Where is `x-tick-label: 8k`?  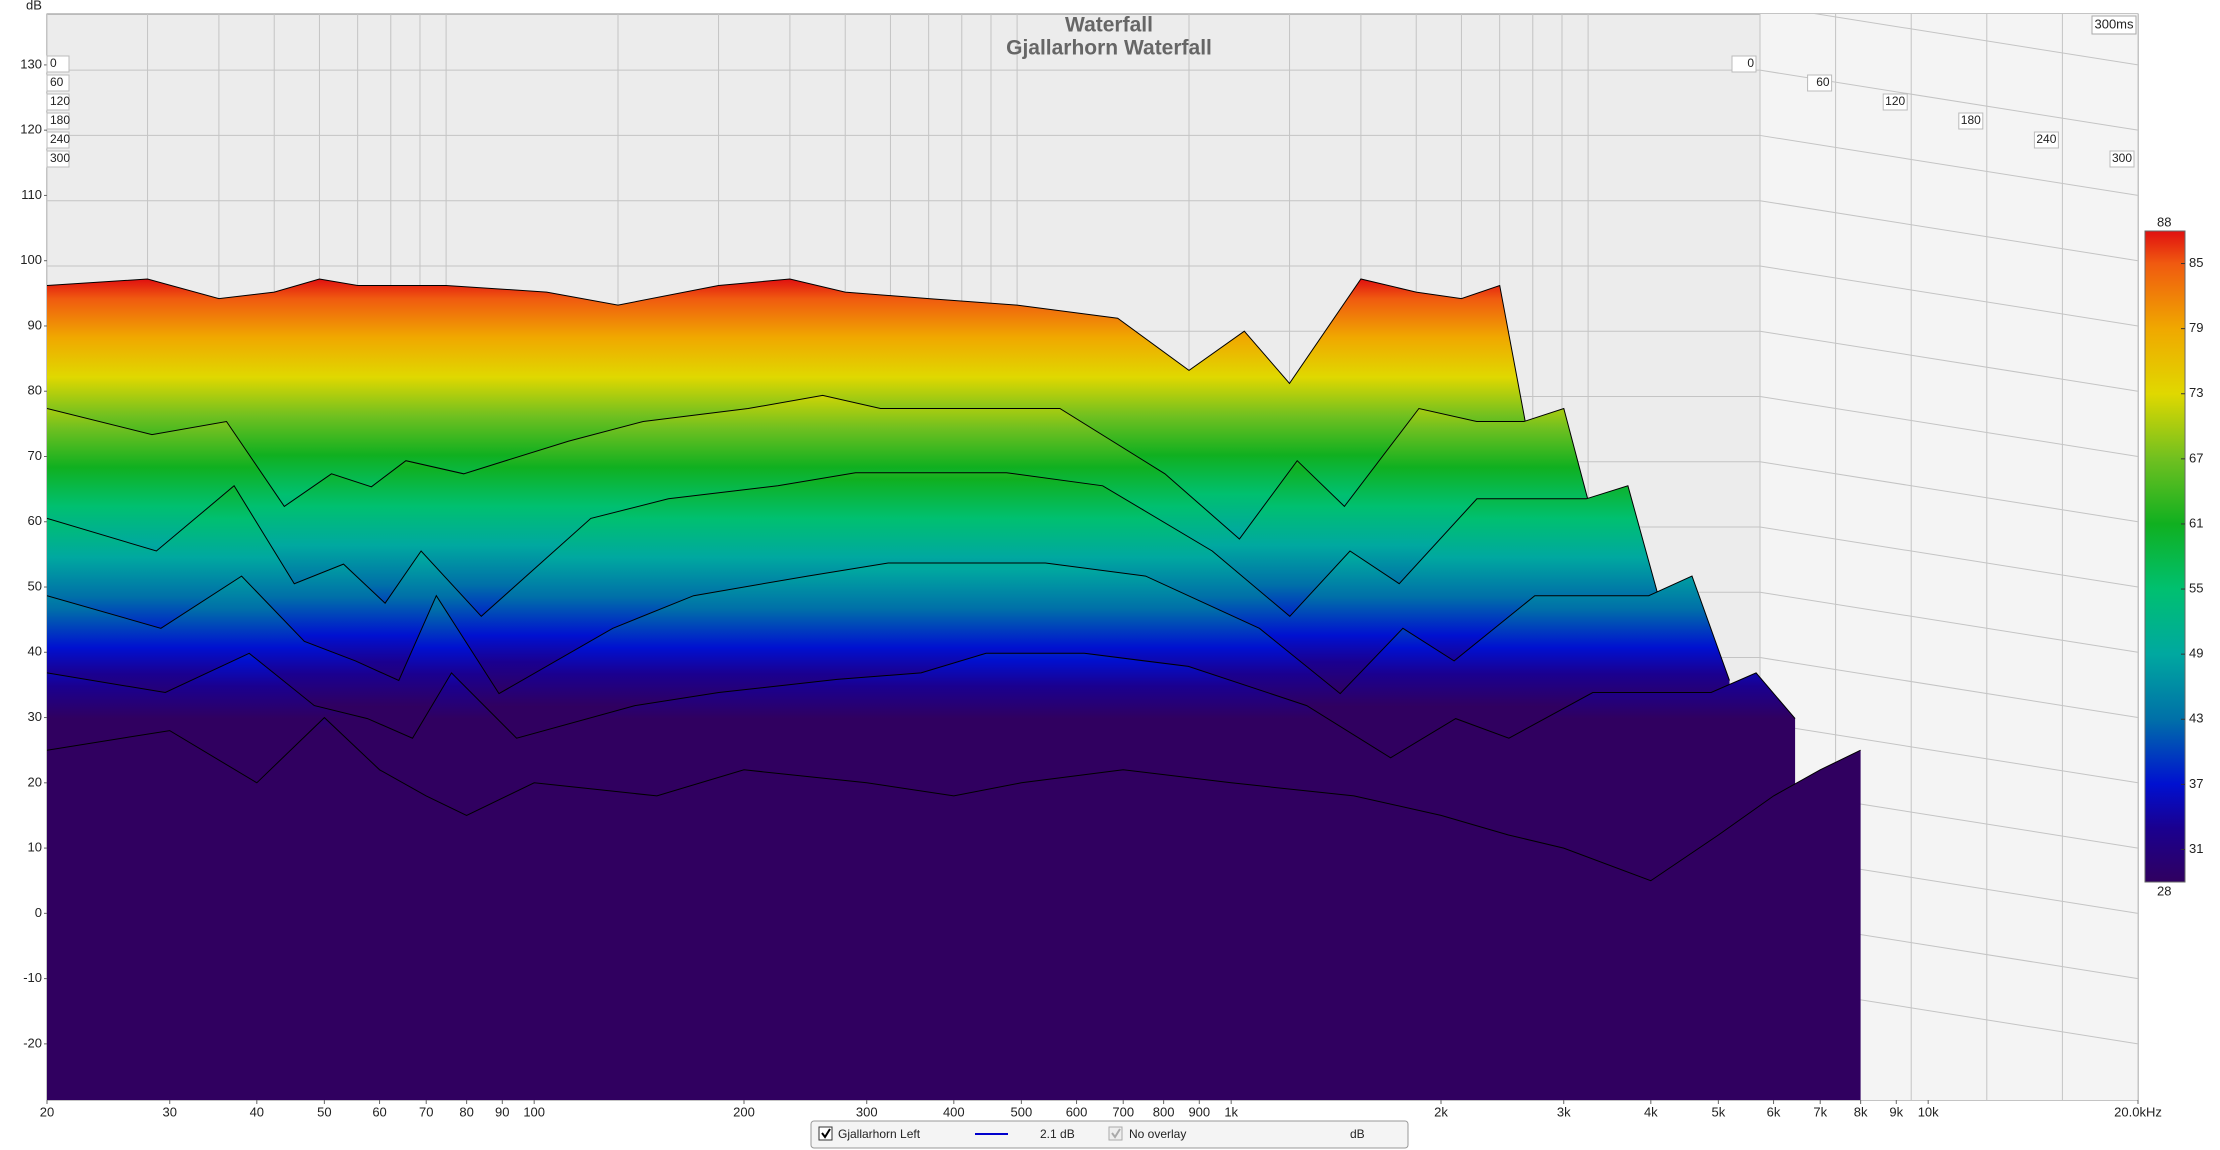
x-tick-label: 8k is located at coordinates (1861, 1111).